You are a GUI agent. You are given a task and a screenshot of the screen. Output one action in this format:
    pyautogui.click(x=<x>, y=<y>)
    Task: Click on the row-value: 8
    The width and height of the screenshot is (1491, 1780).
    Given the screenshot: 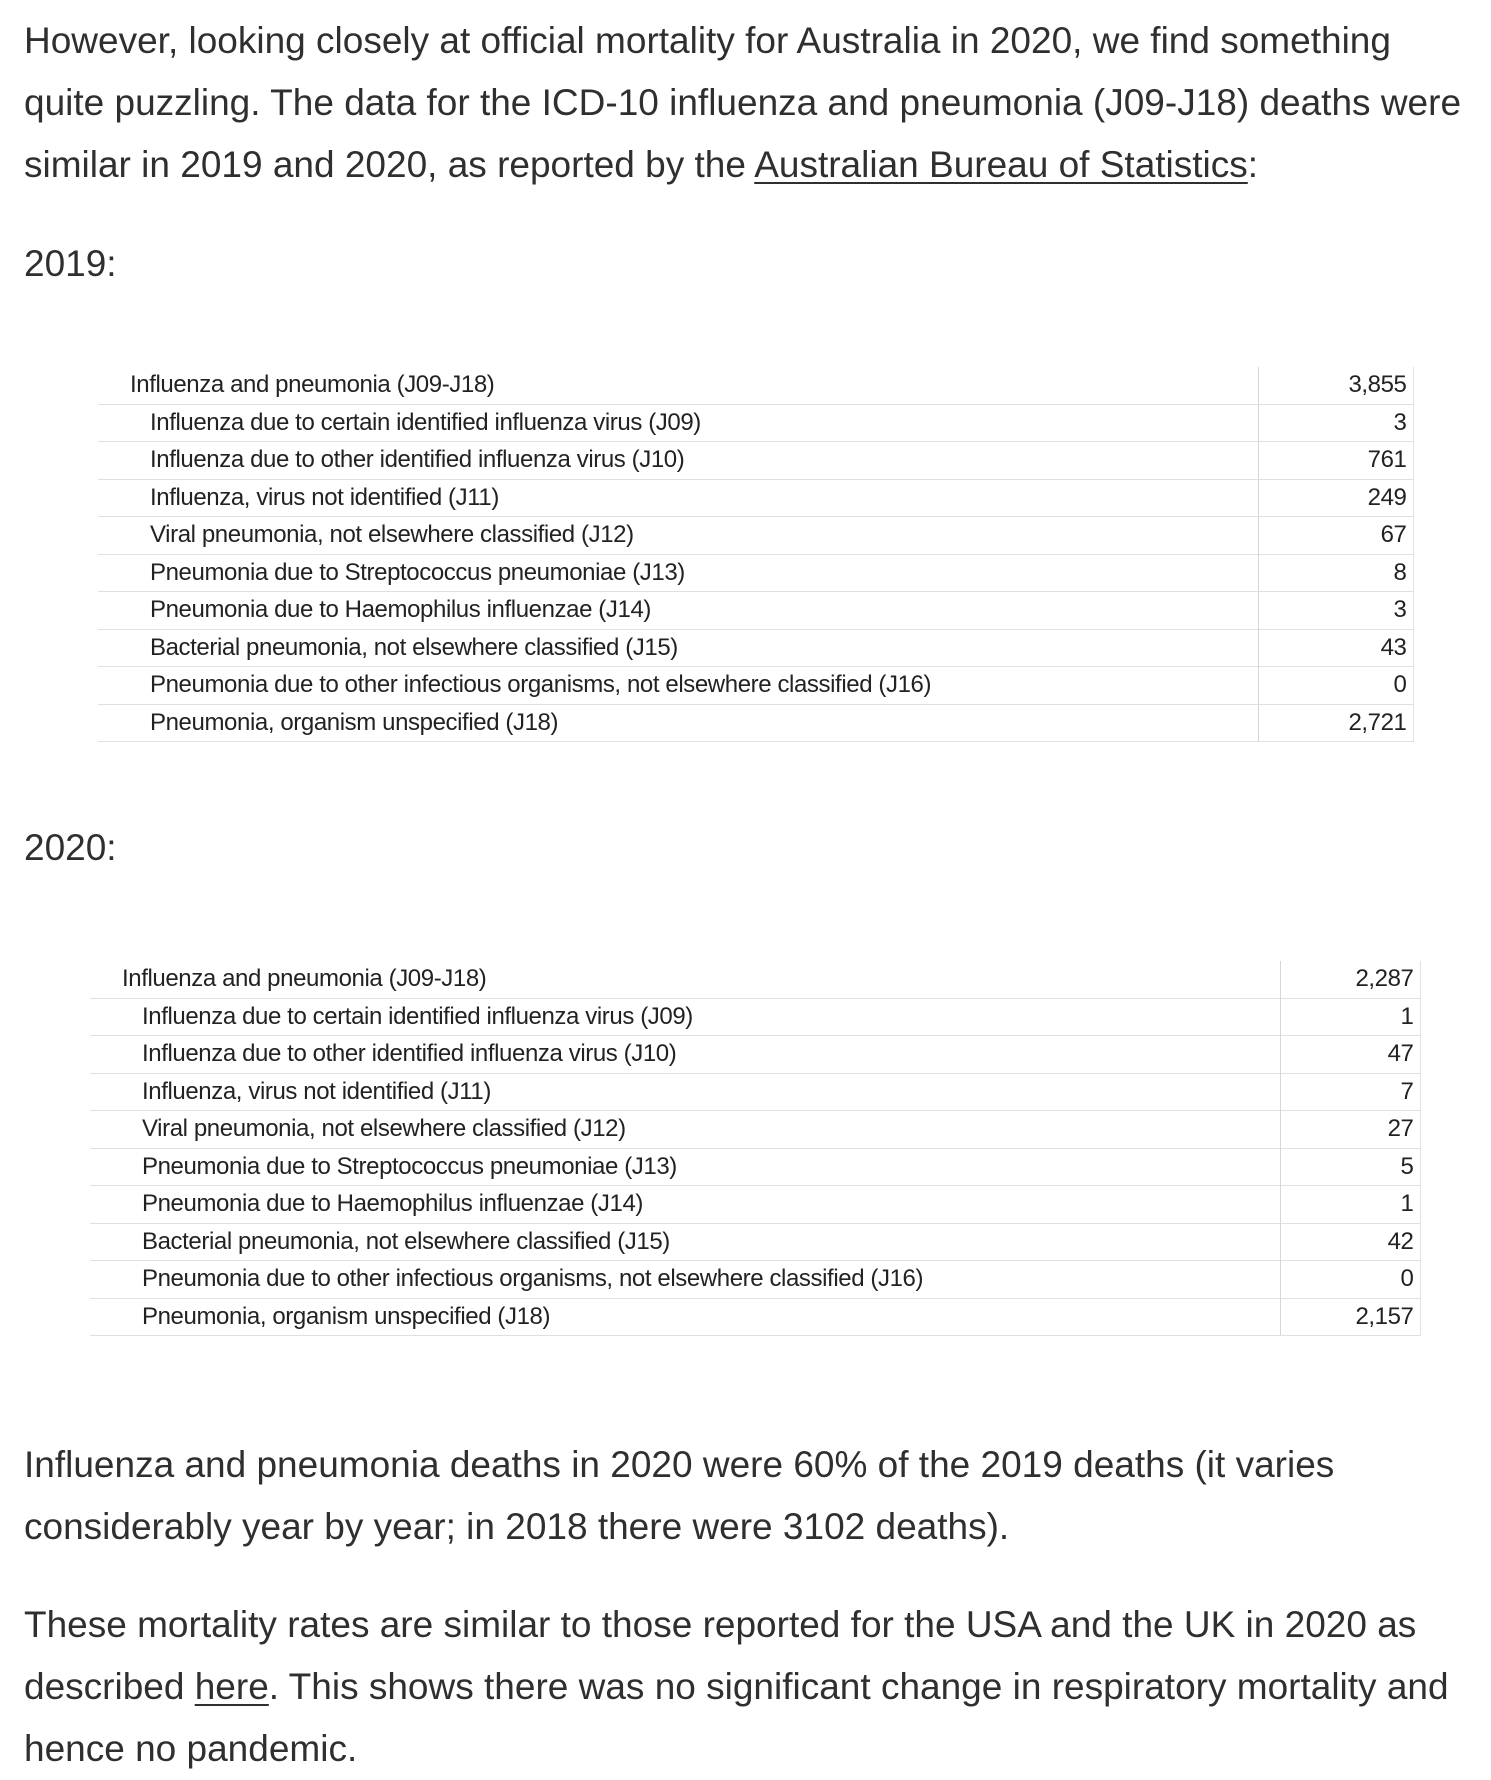 What is the action you would take?
    pyautogui.click(x=1335, y=572)
    